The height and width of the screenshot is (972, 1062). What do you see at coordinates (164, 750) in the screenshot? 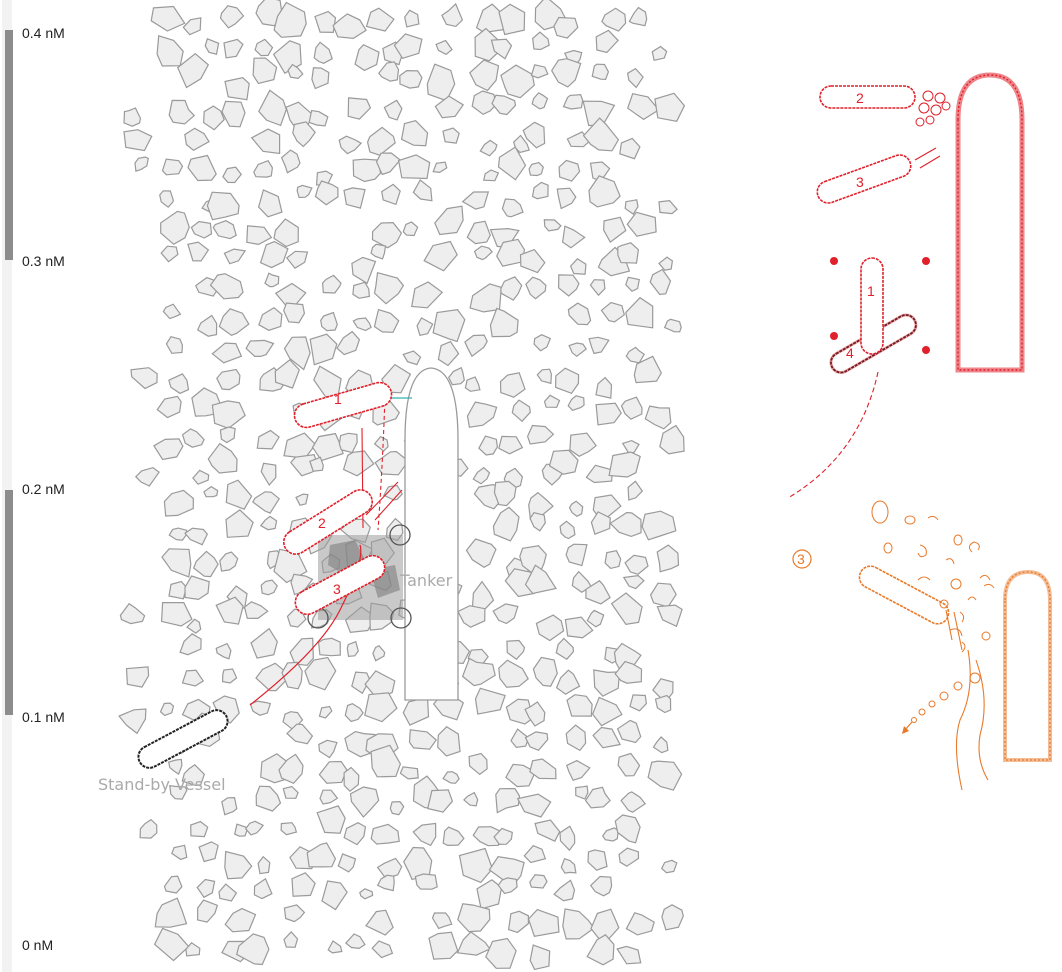
I see `standby-vessel: Stand-by Vessel` at bounding box center [164, 750].